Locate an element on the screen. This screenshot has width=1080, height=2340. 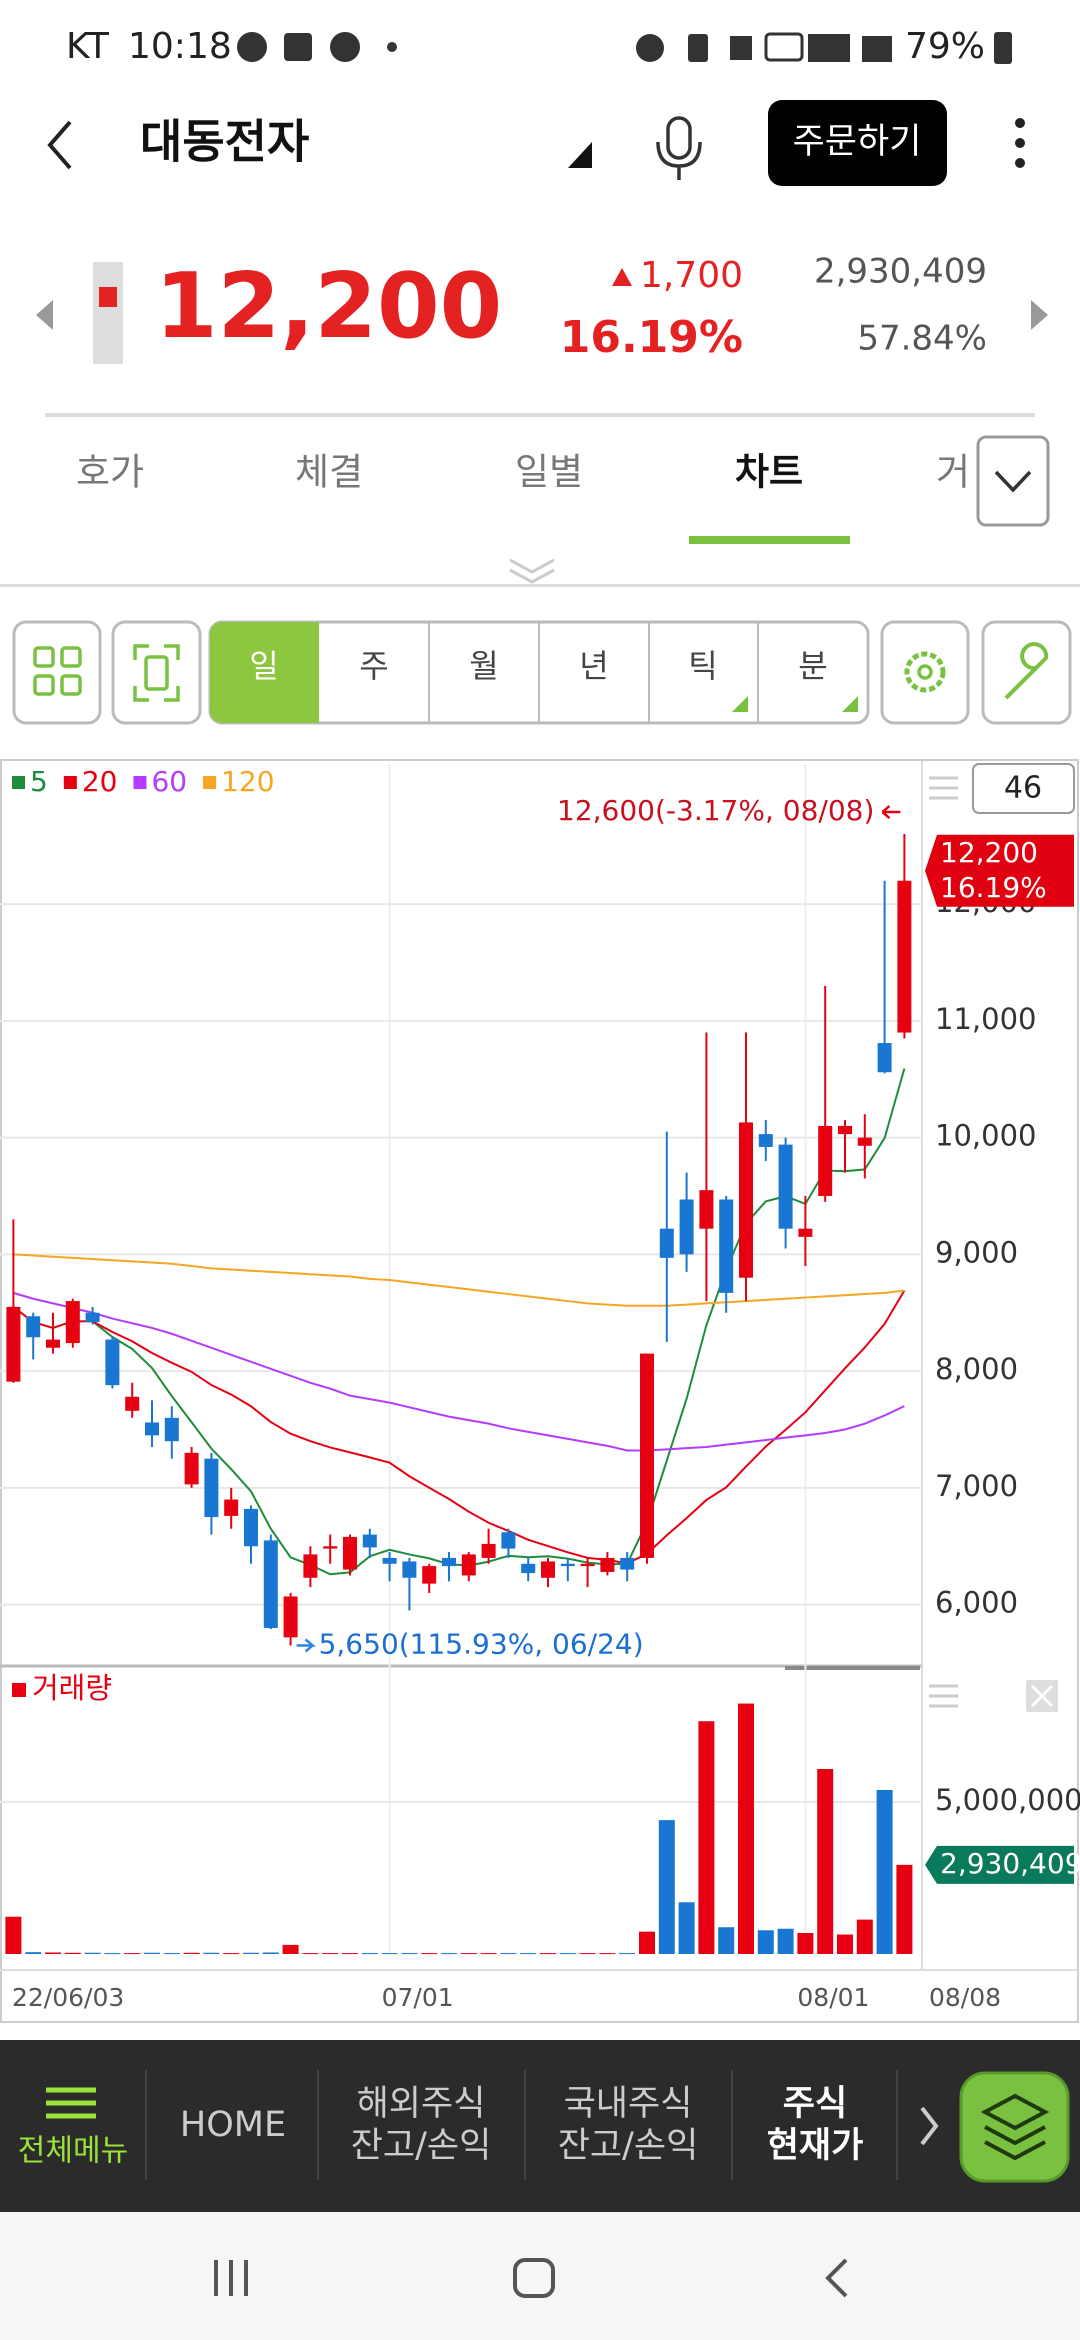
back-button is located at coordinates (59, 145).